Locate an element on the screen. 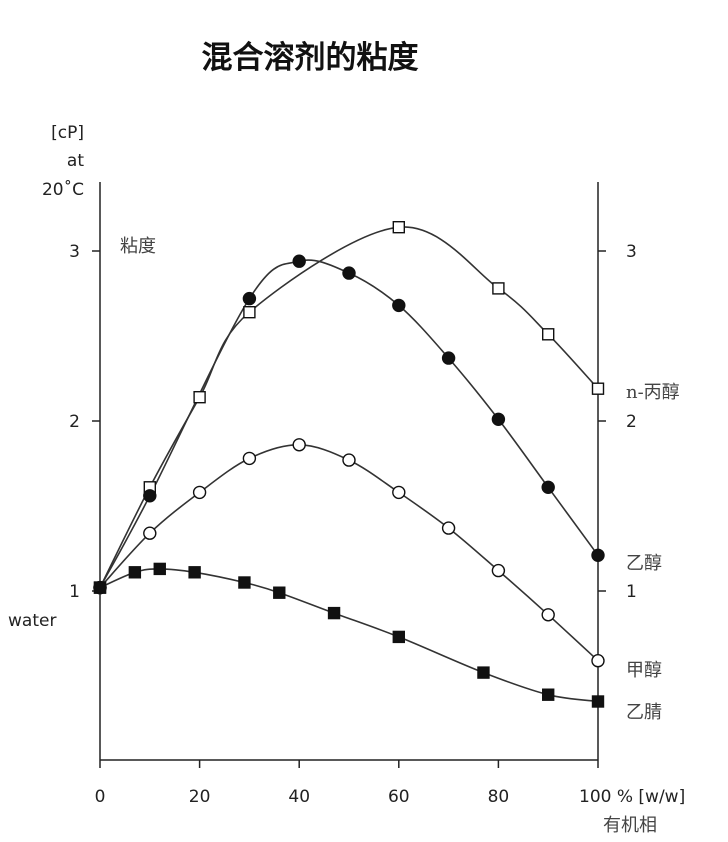 The height and width of the screenshot is (842, 728). y-tick-label-right: 2 is located at coordinates (631, 422).